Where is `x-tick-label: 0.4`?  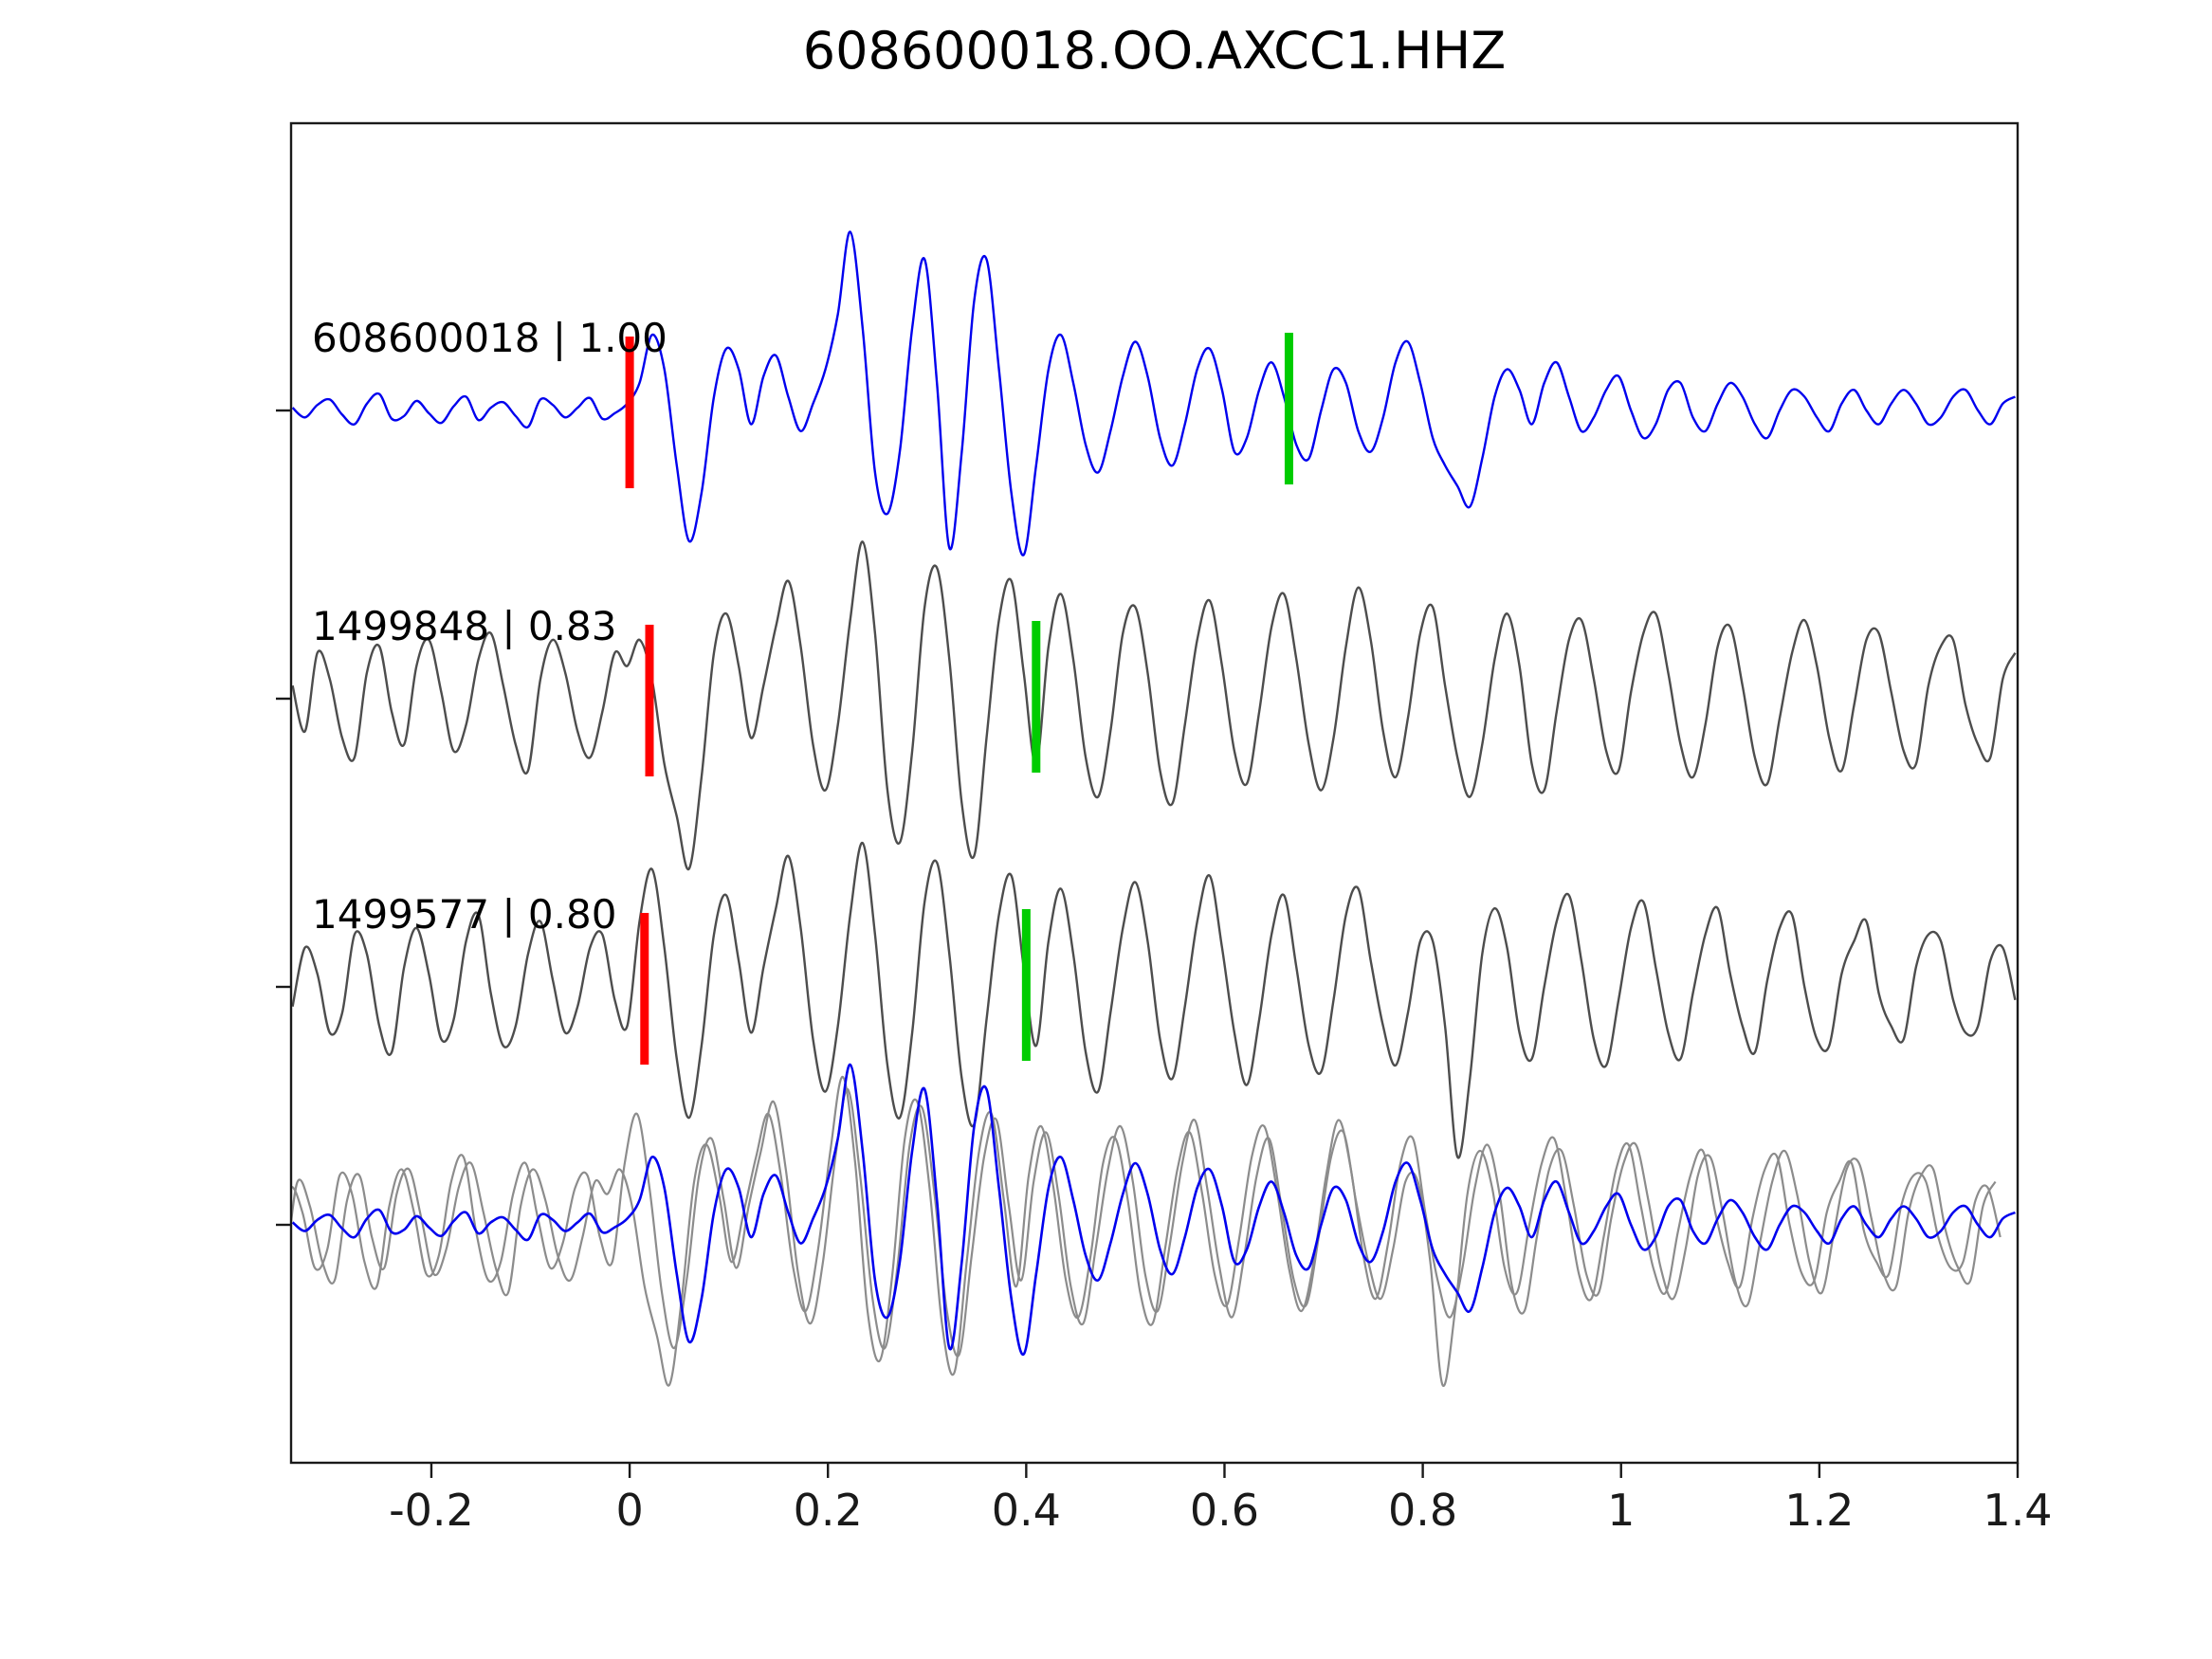 x-tick-label: 0.4 is located at coordinates (1026, 1510).